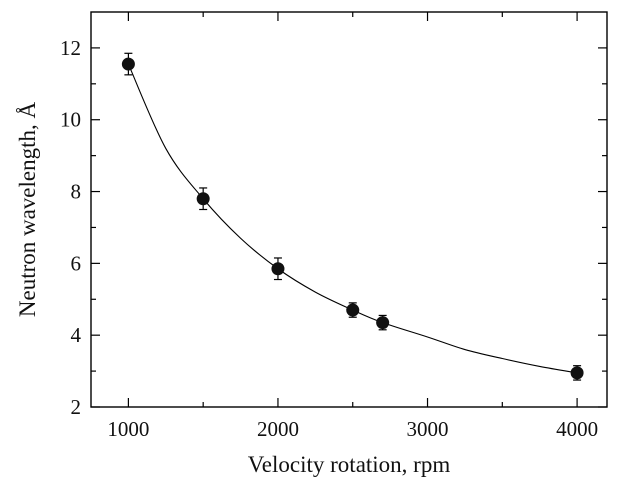 Image resolution: width=621 pixels, height=477 pixels. I want to click on x-axis-label: Velocity rotation, rpm, so click(349, 464).